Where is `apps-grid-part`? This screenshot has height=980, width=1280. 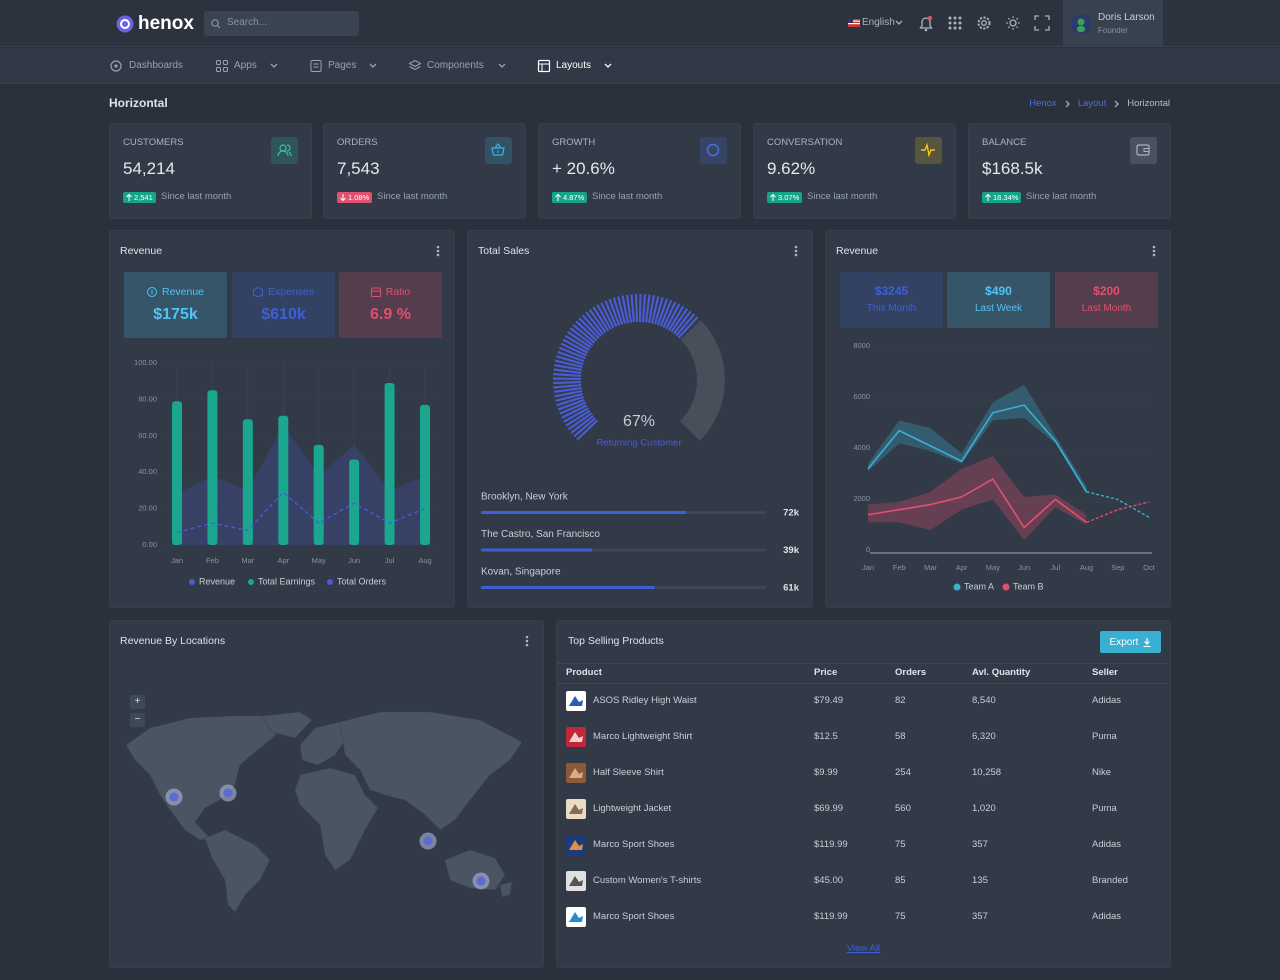
apps-grid-part is located at coordinates (955, 23).